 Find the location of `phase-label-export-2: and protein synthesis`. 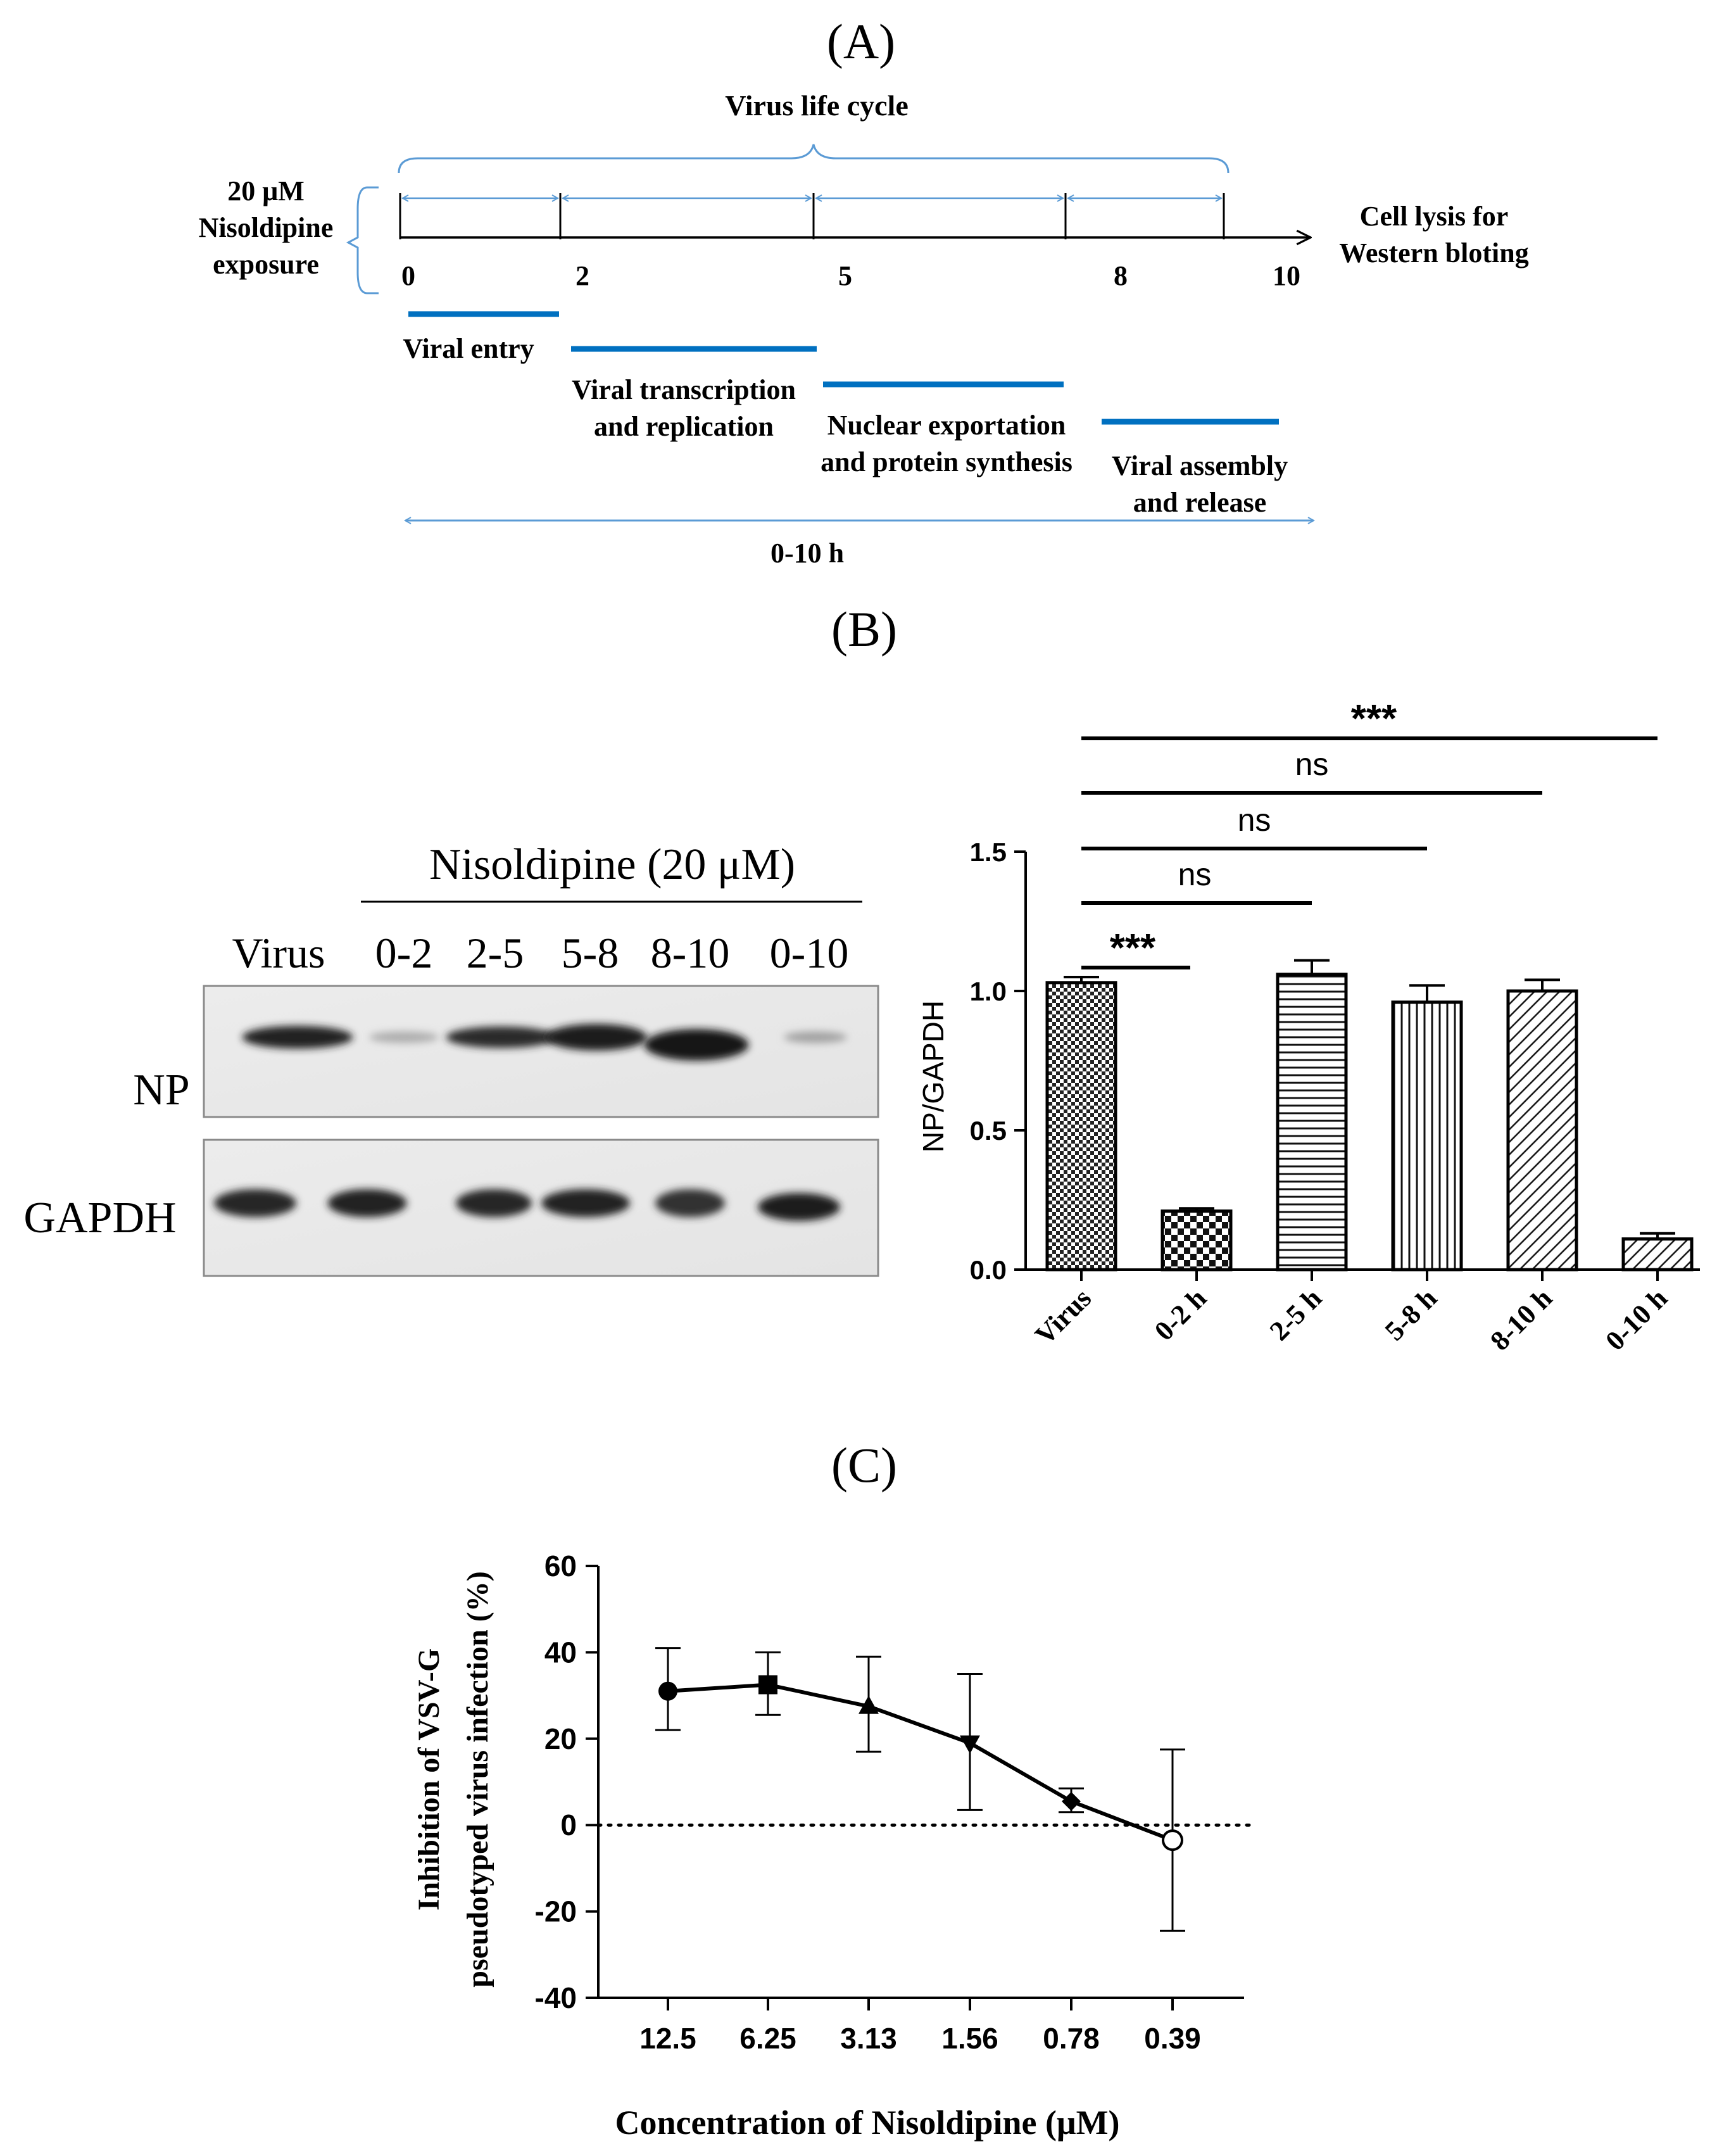

phase-label-export-2: and protein synthesis is located at coordinates (946, 461).